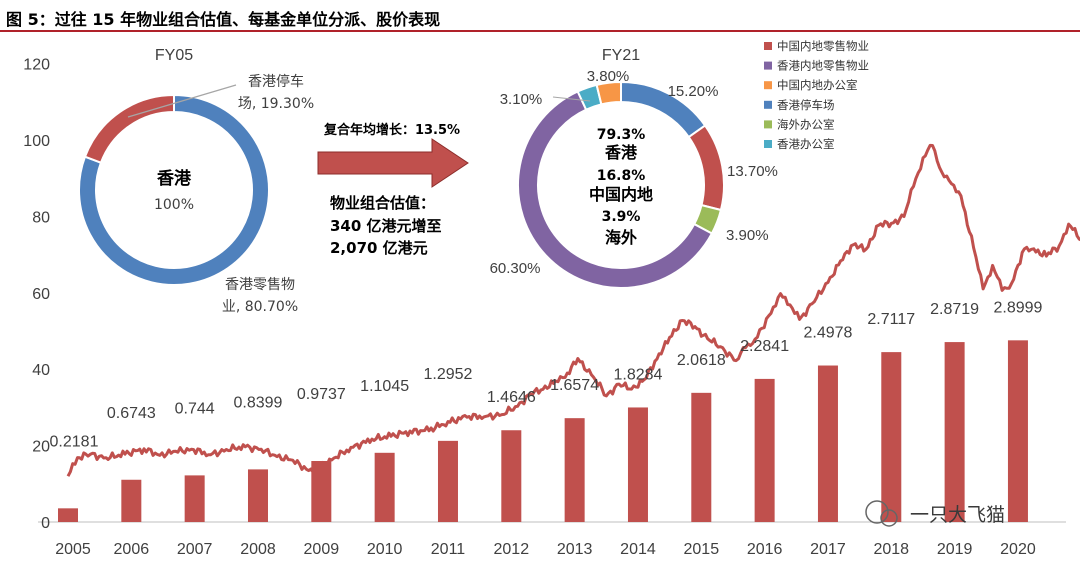 Image resolution: width=1080 pixels, height=561 pixels. I want to click on x-tick-label: 2017, so click(828, 549).